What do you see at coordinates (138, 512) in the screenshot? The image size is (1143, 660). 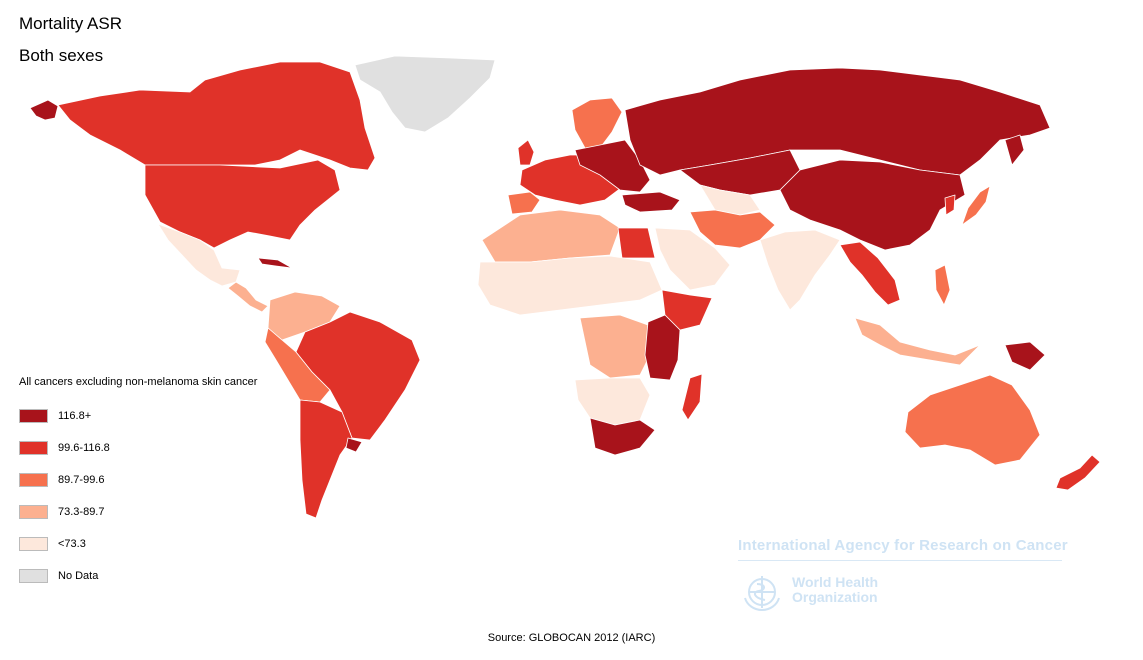 I see `legend-item: 73.3-89.7` at bounding box center [138, 512].